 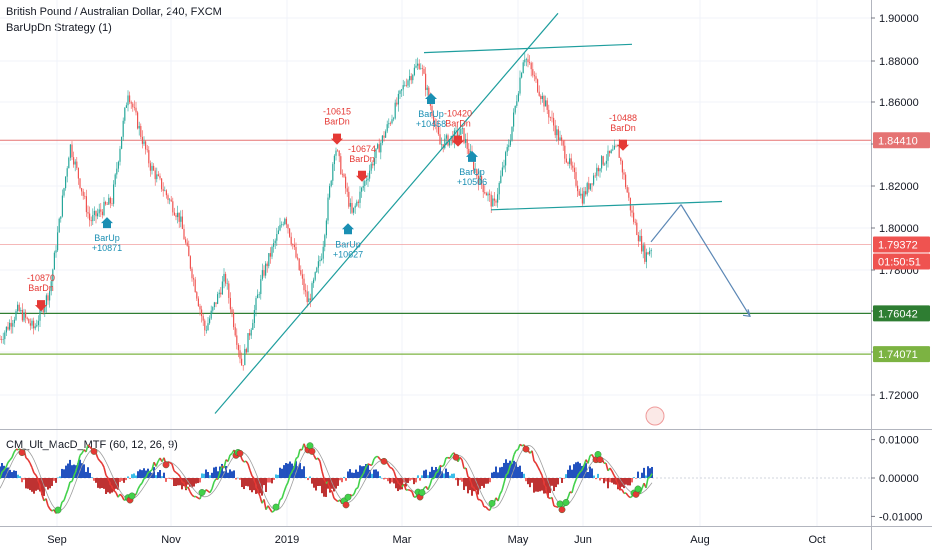 I want to click on level-tag-bg, so click(x=901, y=313).